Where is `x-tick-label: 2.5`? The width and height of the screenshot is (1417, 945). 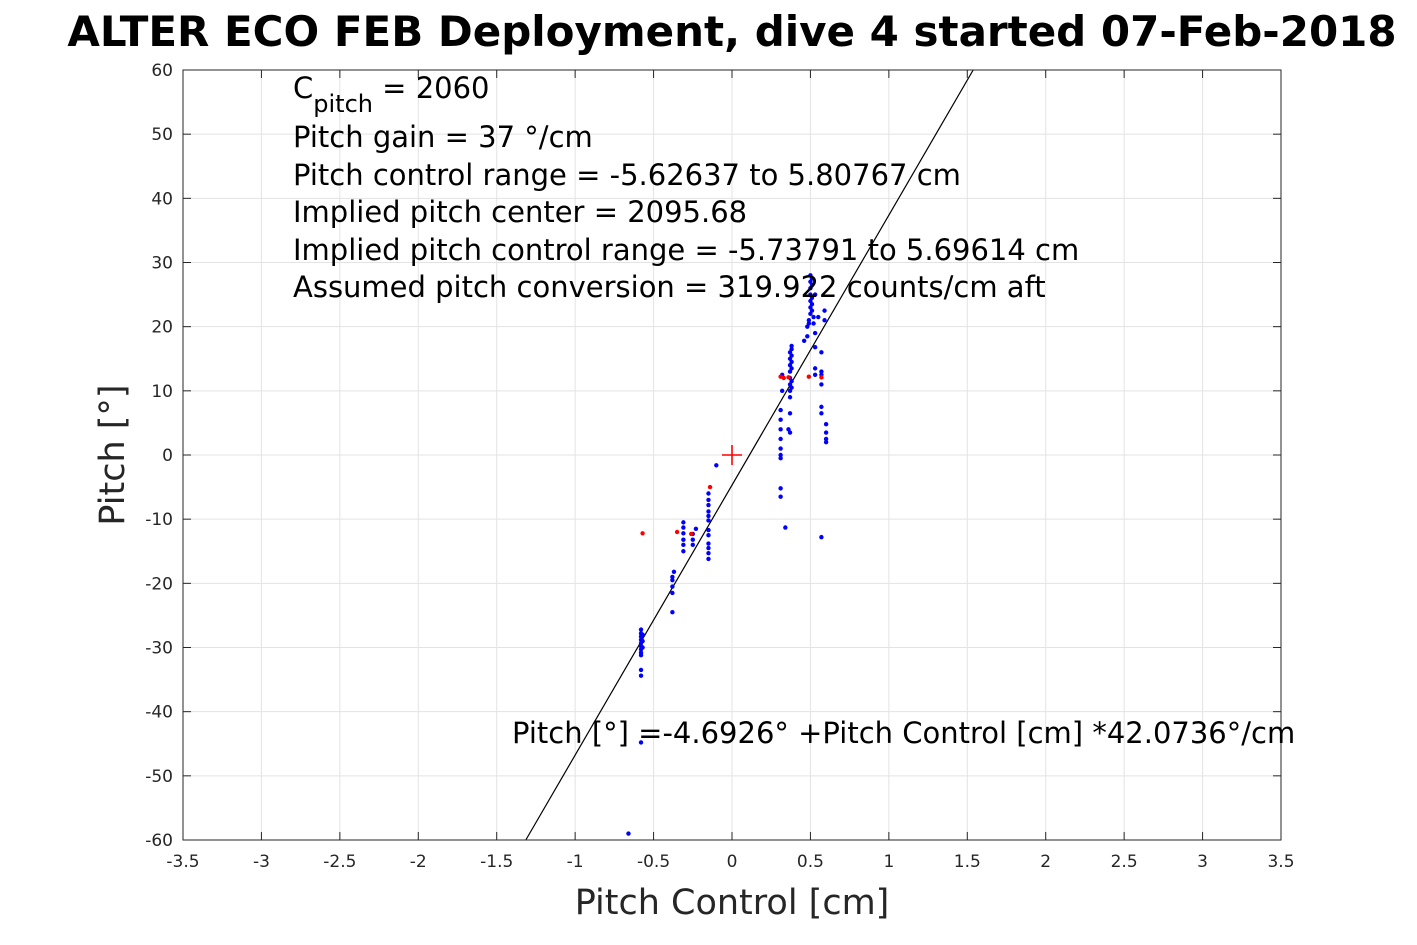
x-tick-label: 2.5 is located at coordinates (1124, 862).